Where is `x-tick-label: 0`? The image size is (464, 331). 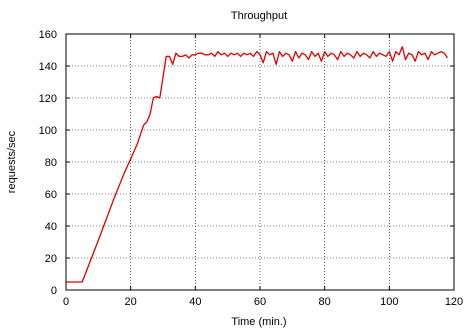 x-tick-label: 0 is located at coordinates (66, 302).